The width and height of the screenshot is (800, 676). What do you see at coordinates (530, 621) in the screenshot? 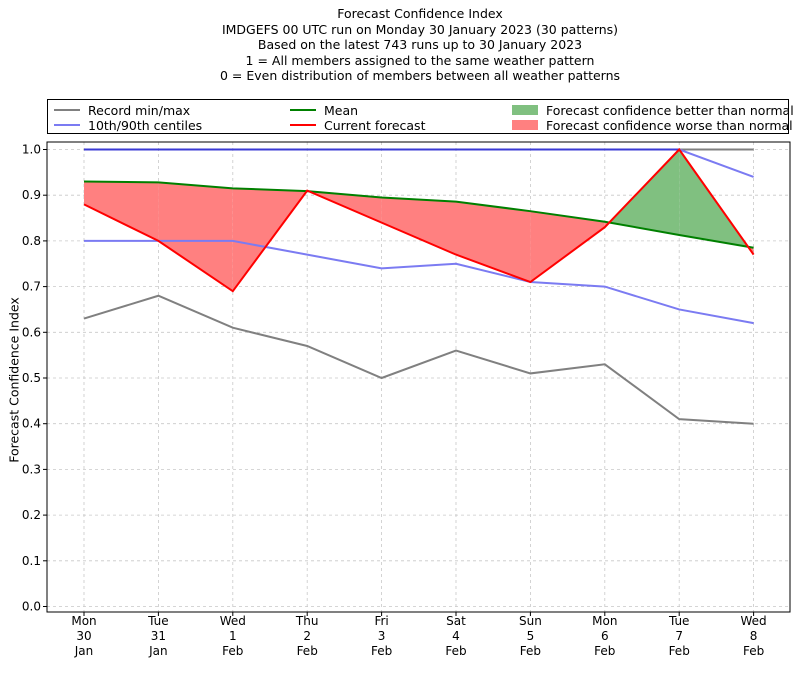
I see `x-tick-label-line: Sun` at bounding box center [530, 621].